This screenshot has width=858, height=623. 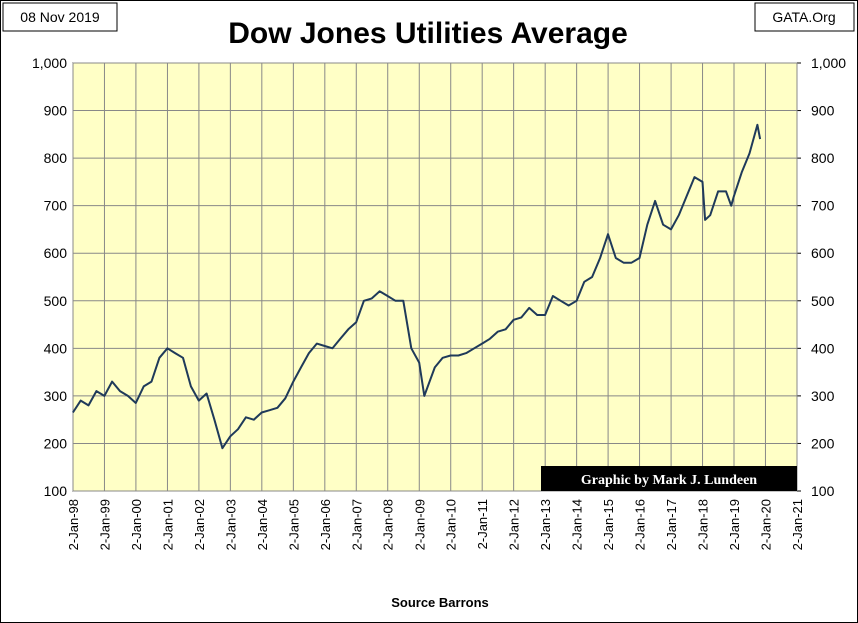 I want to click on x-tick-label: 2-Jan-16, so click(x=640, y=524).